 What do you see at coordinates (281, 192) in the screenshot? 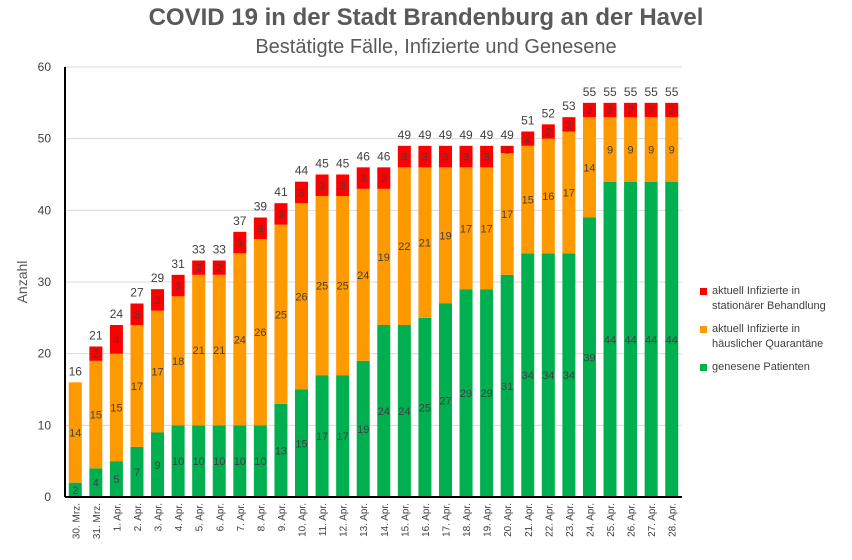
I see `total-label: 41` at bounding box center [281, 192].